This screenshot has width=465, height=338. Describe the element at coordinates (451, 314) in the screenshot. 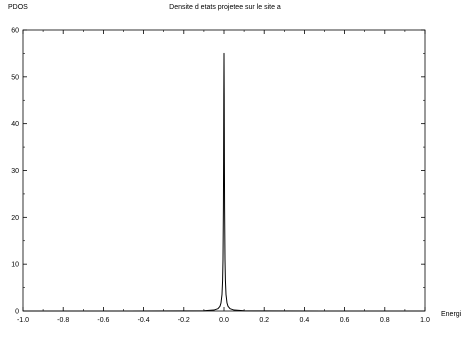

I see `x-axis-label: Energi` at that location.